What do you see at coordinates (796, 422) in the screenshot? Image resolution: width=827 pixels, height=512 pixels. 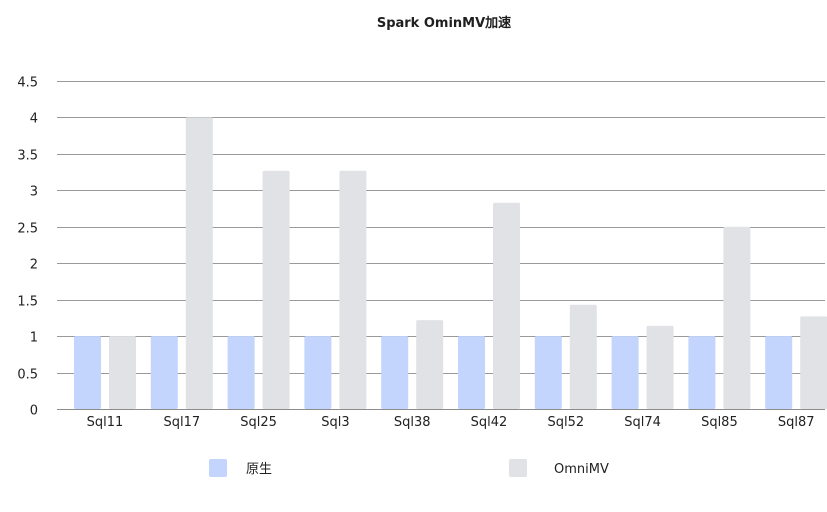 I see `x-tick-label: Sql87` at bounding box center [796, 422].